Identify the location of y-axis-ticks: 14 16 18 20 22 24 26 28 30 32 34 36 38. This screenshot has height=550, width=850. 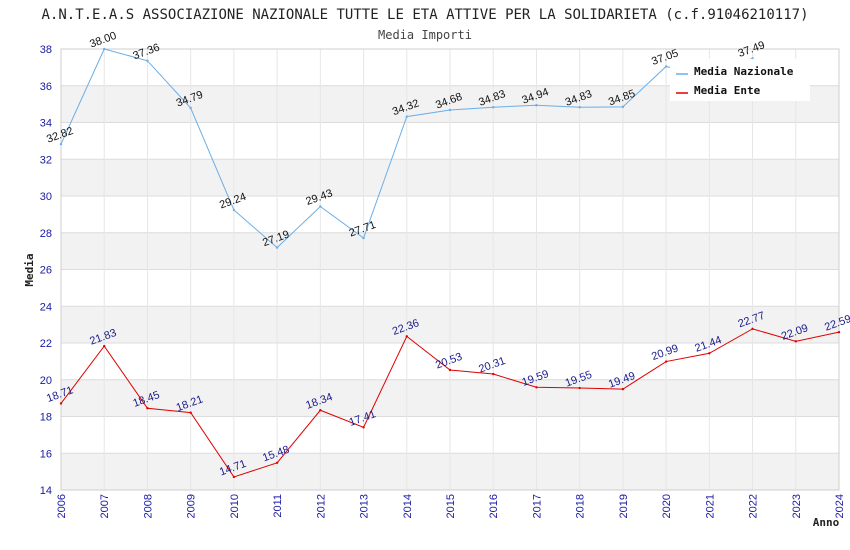
(46, 270).